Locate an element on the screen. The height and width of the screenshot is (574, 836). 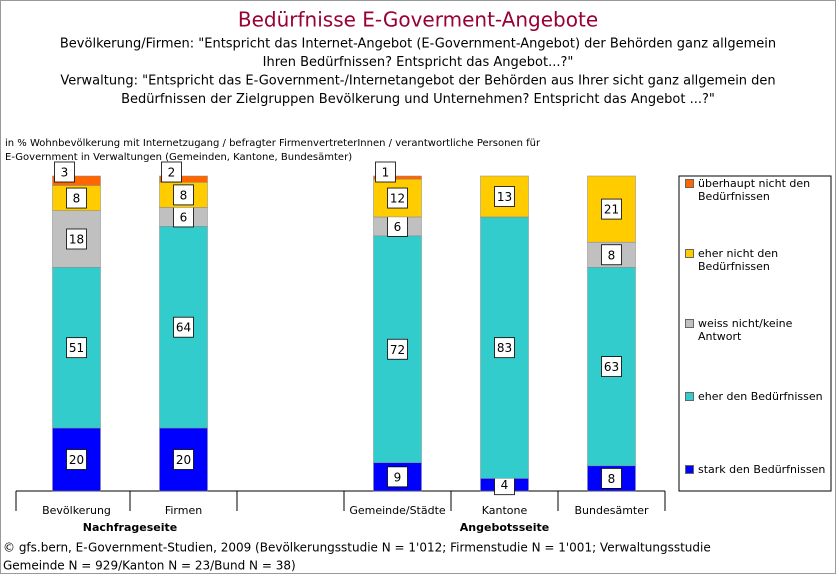
legend-label: eher nicht den Bedürfnissen is located at coordinates (738, 260).